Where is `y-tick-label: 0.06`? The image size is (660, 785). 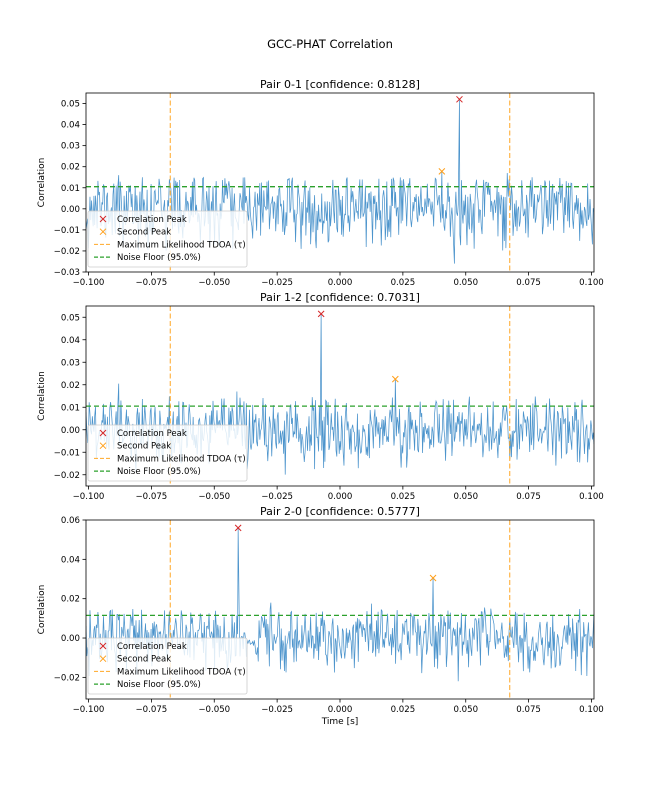
y-tick-label: 0.06 is located at coordinates (70, 521).